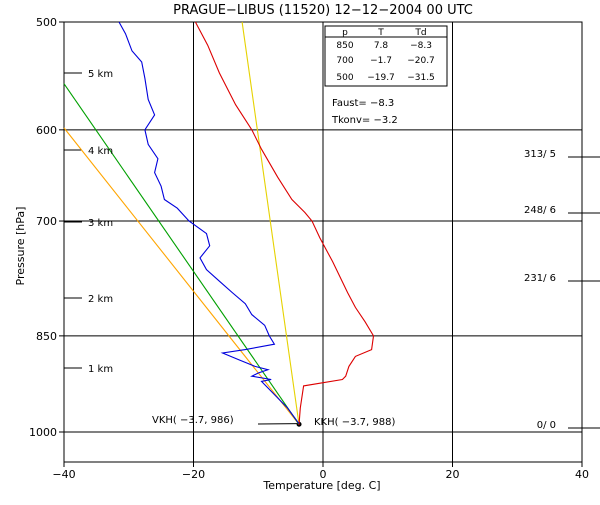 The image size is (600, 505). I want to click on x-tick-label: 40, so click(582, 474).